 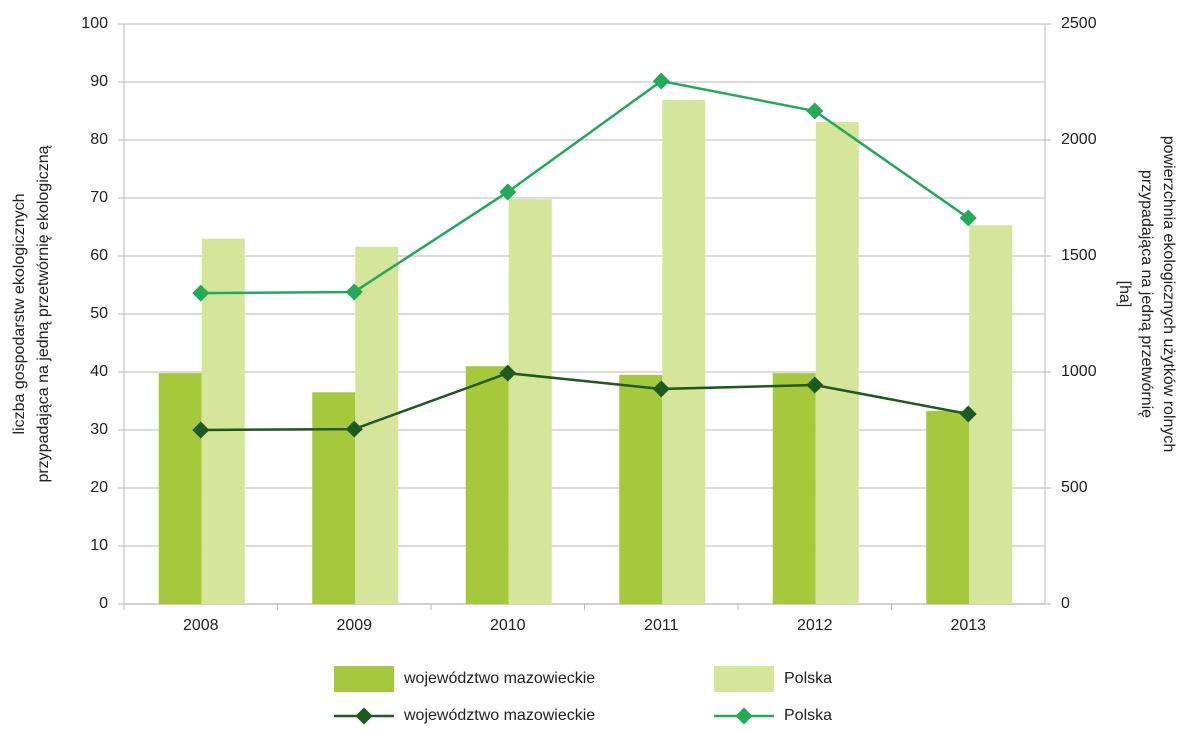 I want to click on line, so click(x=584, y=401).